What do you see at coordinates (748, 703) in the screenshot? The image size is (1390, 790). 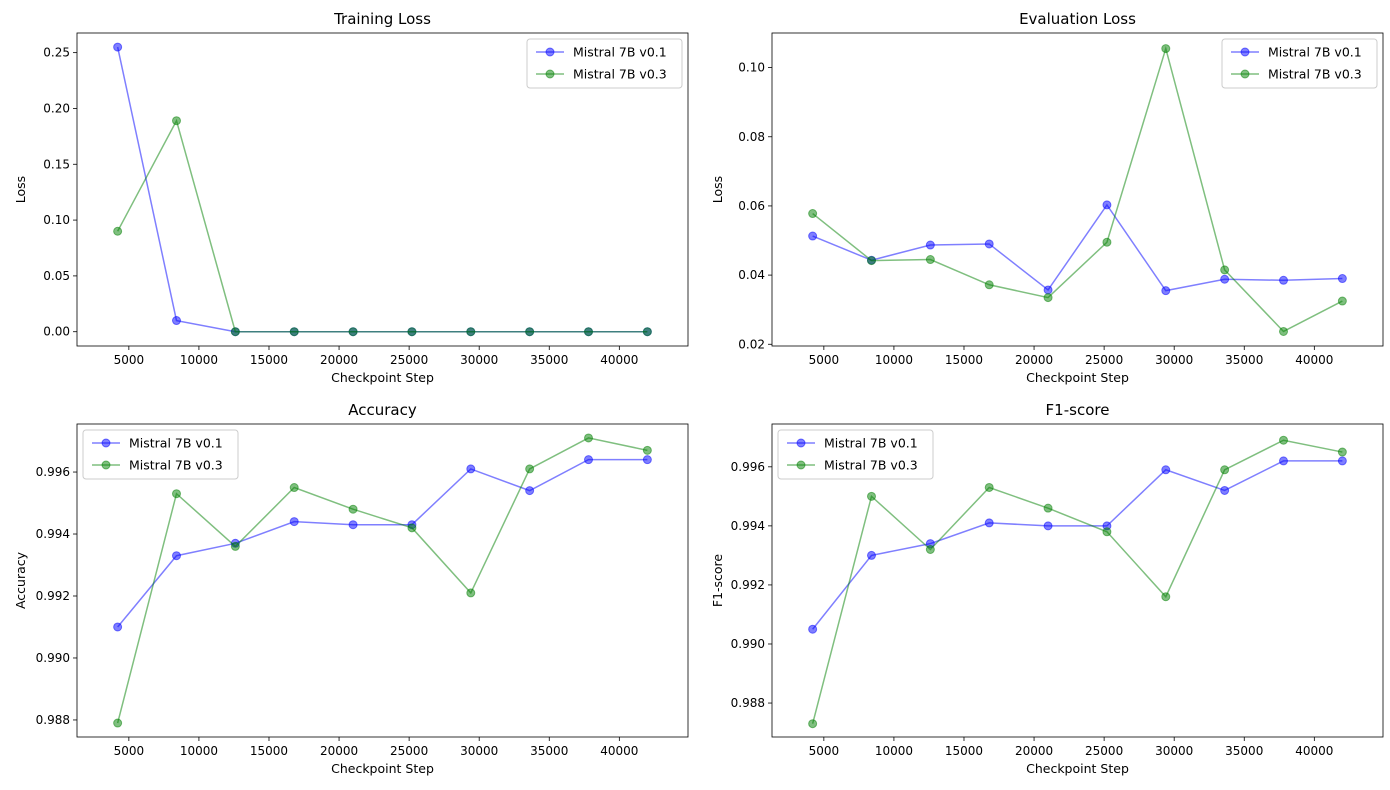 I see `y-tick-label: 0.988` at bounding box center [748, 703].